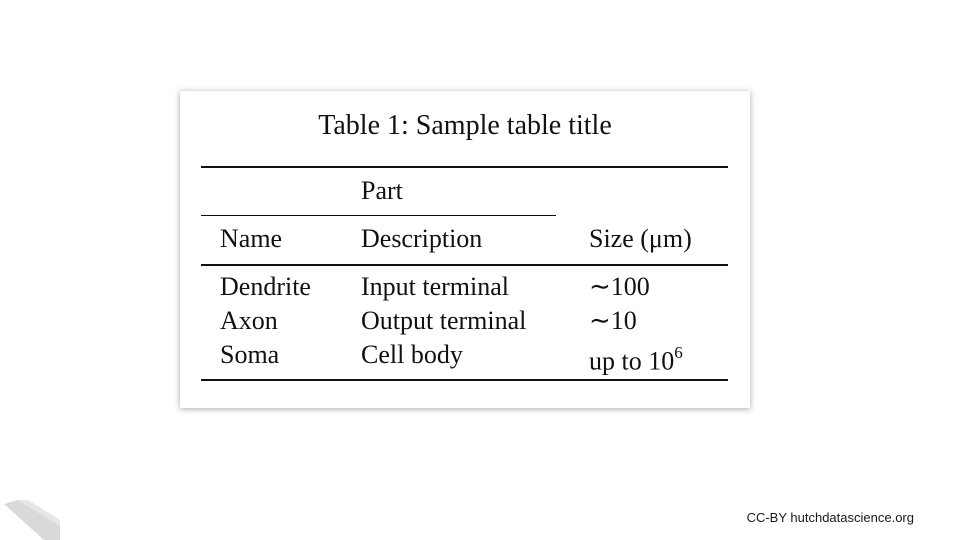  What do you see at coordinates (421, 239) in the screenshot?
I see `column-header-description: Description` at bounding box center [421, 239].